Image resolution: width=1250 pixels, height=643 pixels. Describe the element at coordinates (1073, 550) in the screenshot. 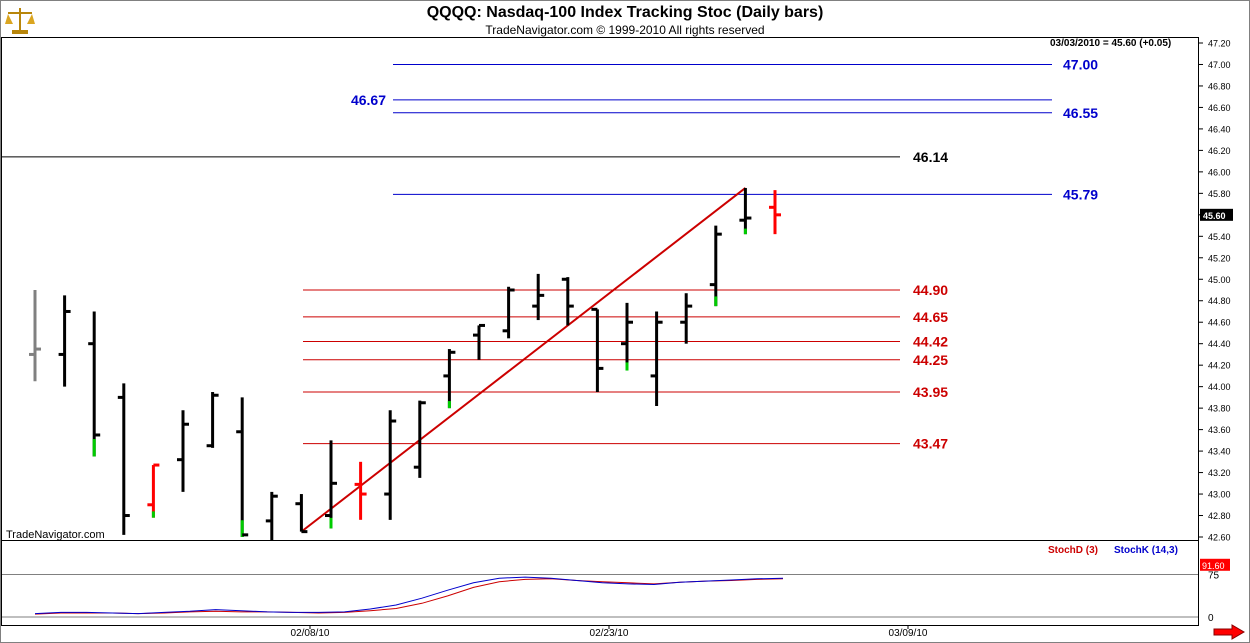

I see `stochd-legend: StochD (3)` at that location.